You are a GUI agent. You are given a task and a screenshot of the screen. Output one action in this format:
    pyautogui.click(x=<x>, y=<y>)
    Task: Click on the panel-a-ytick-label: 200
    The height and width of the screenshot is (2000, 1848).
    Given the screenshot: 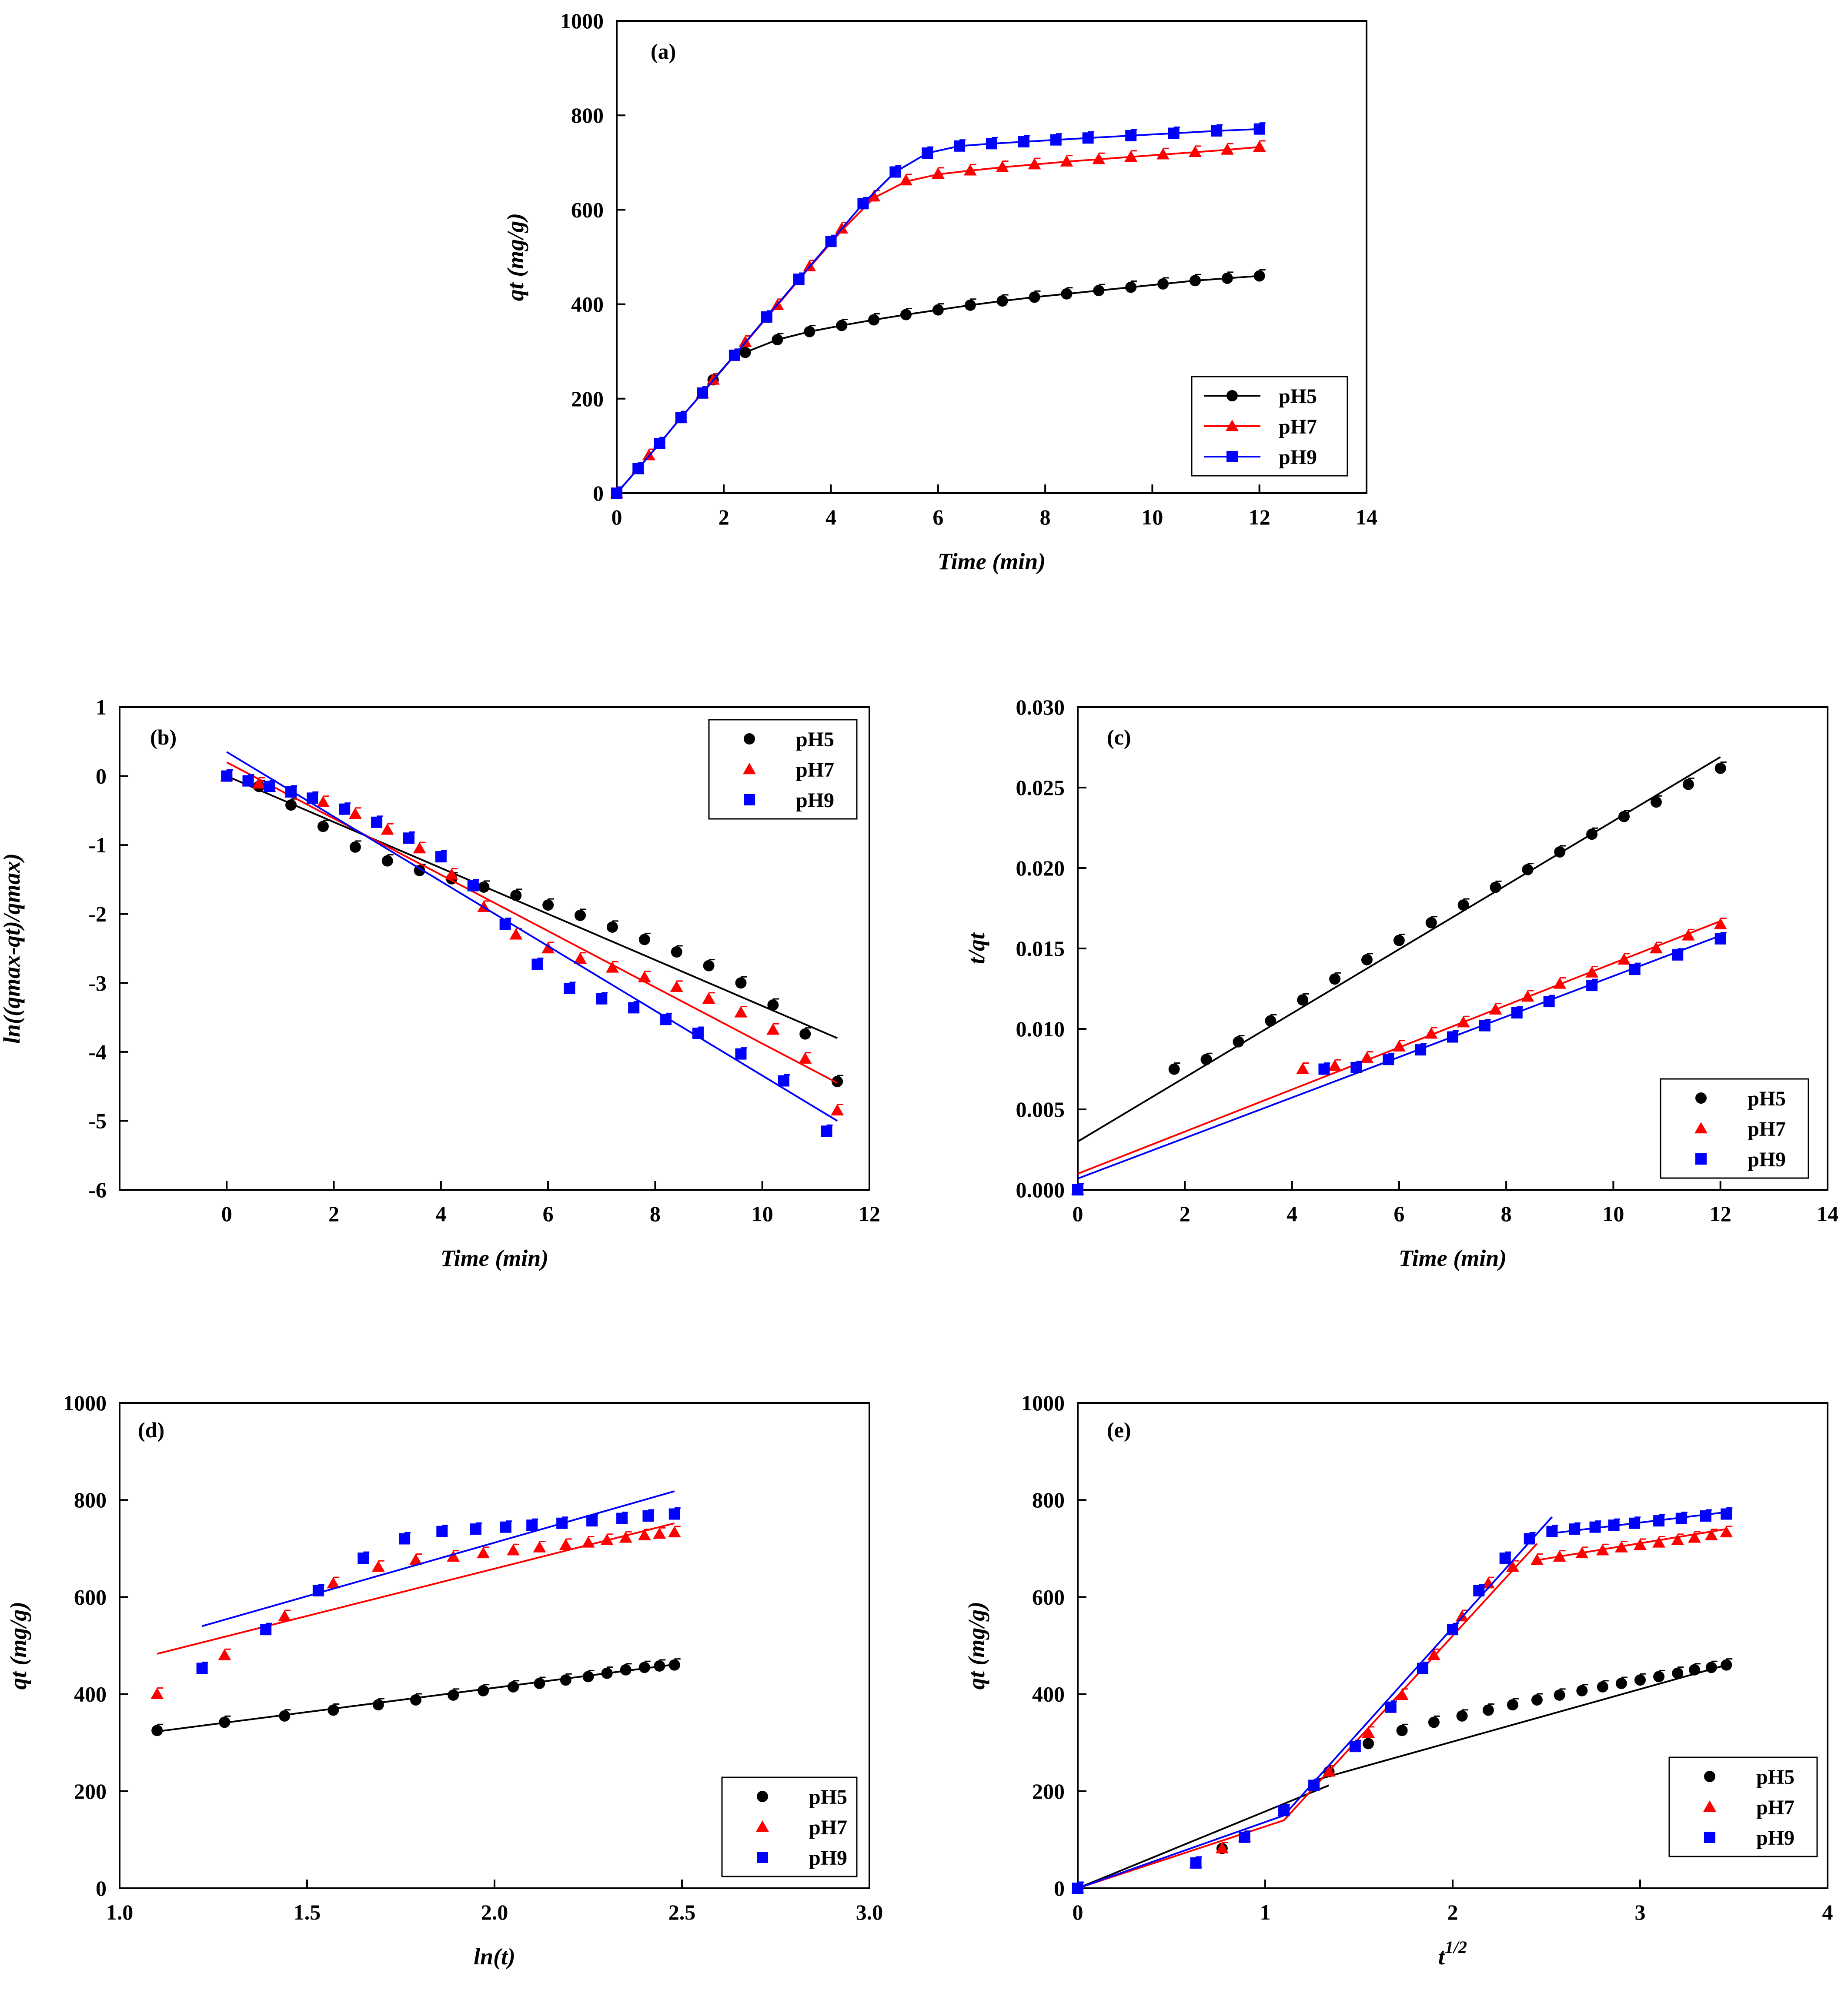 What is the action you would take?
    pyautogui.click(x=587, y=399)
    